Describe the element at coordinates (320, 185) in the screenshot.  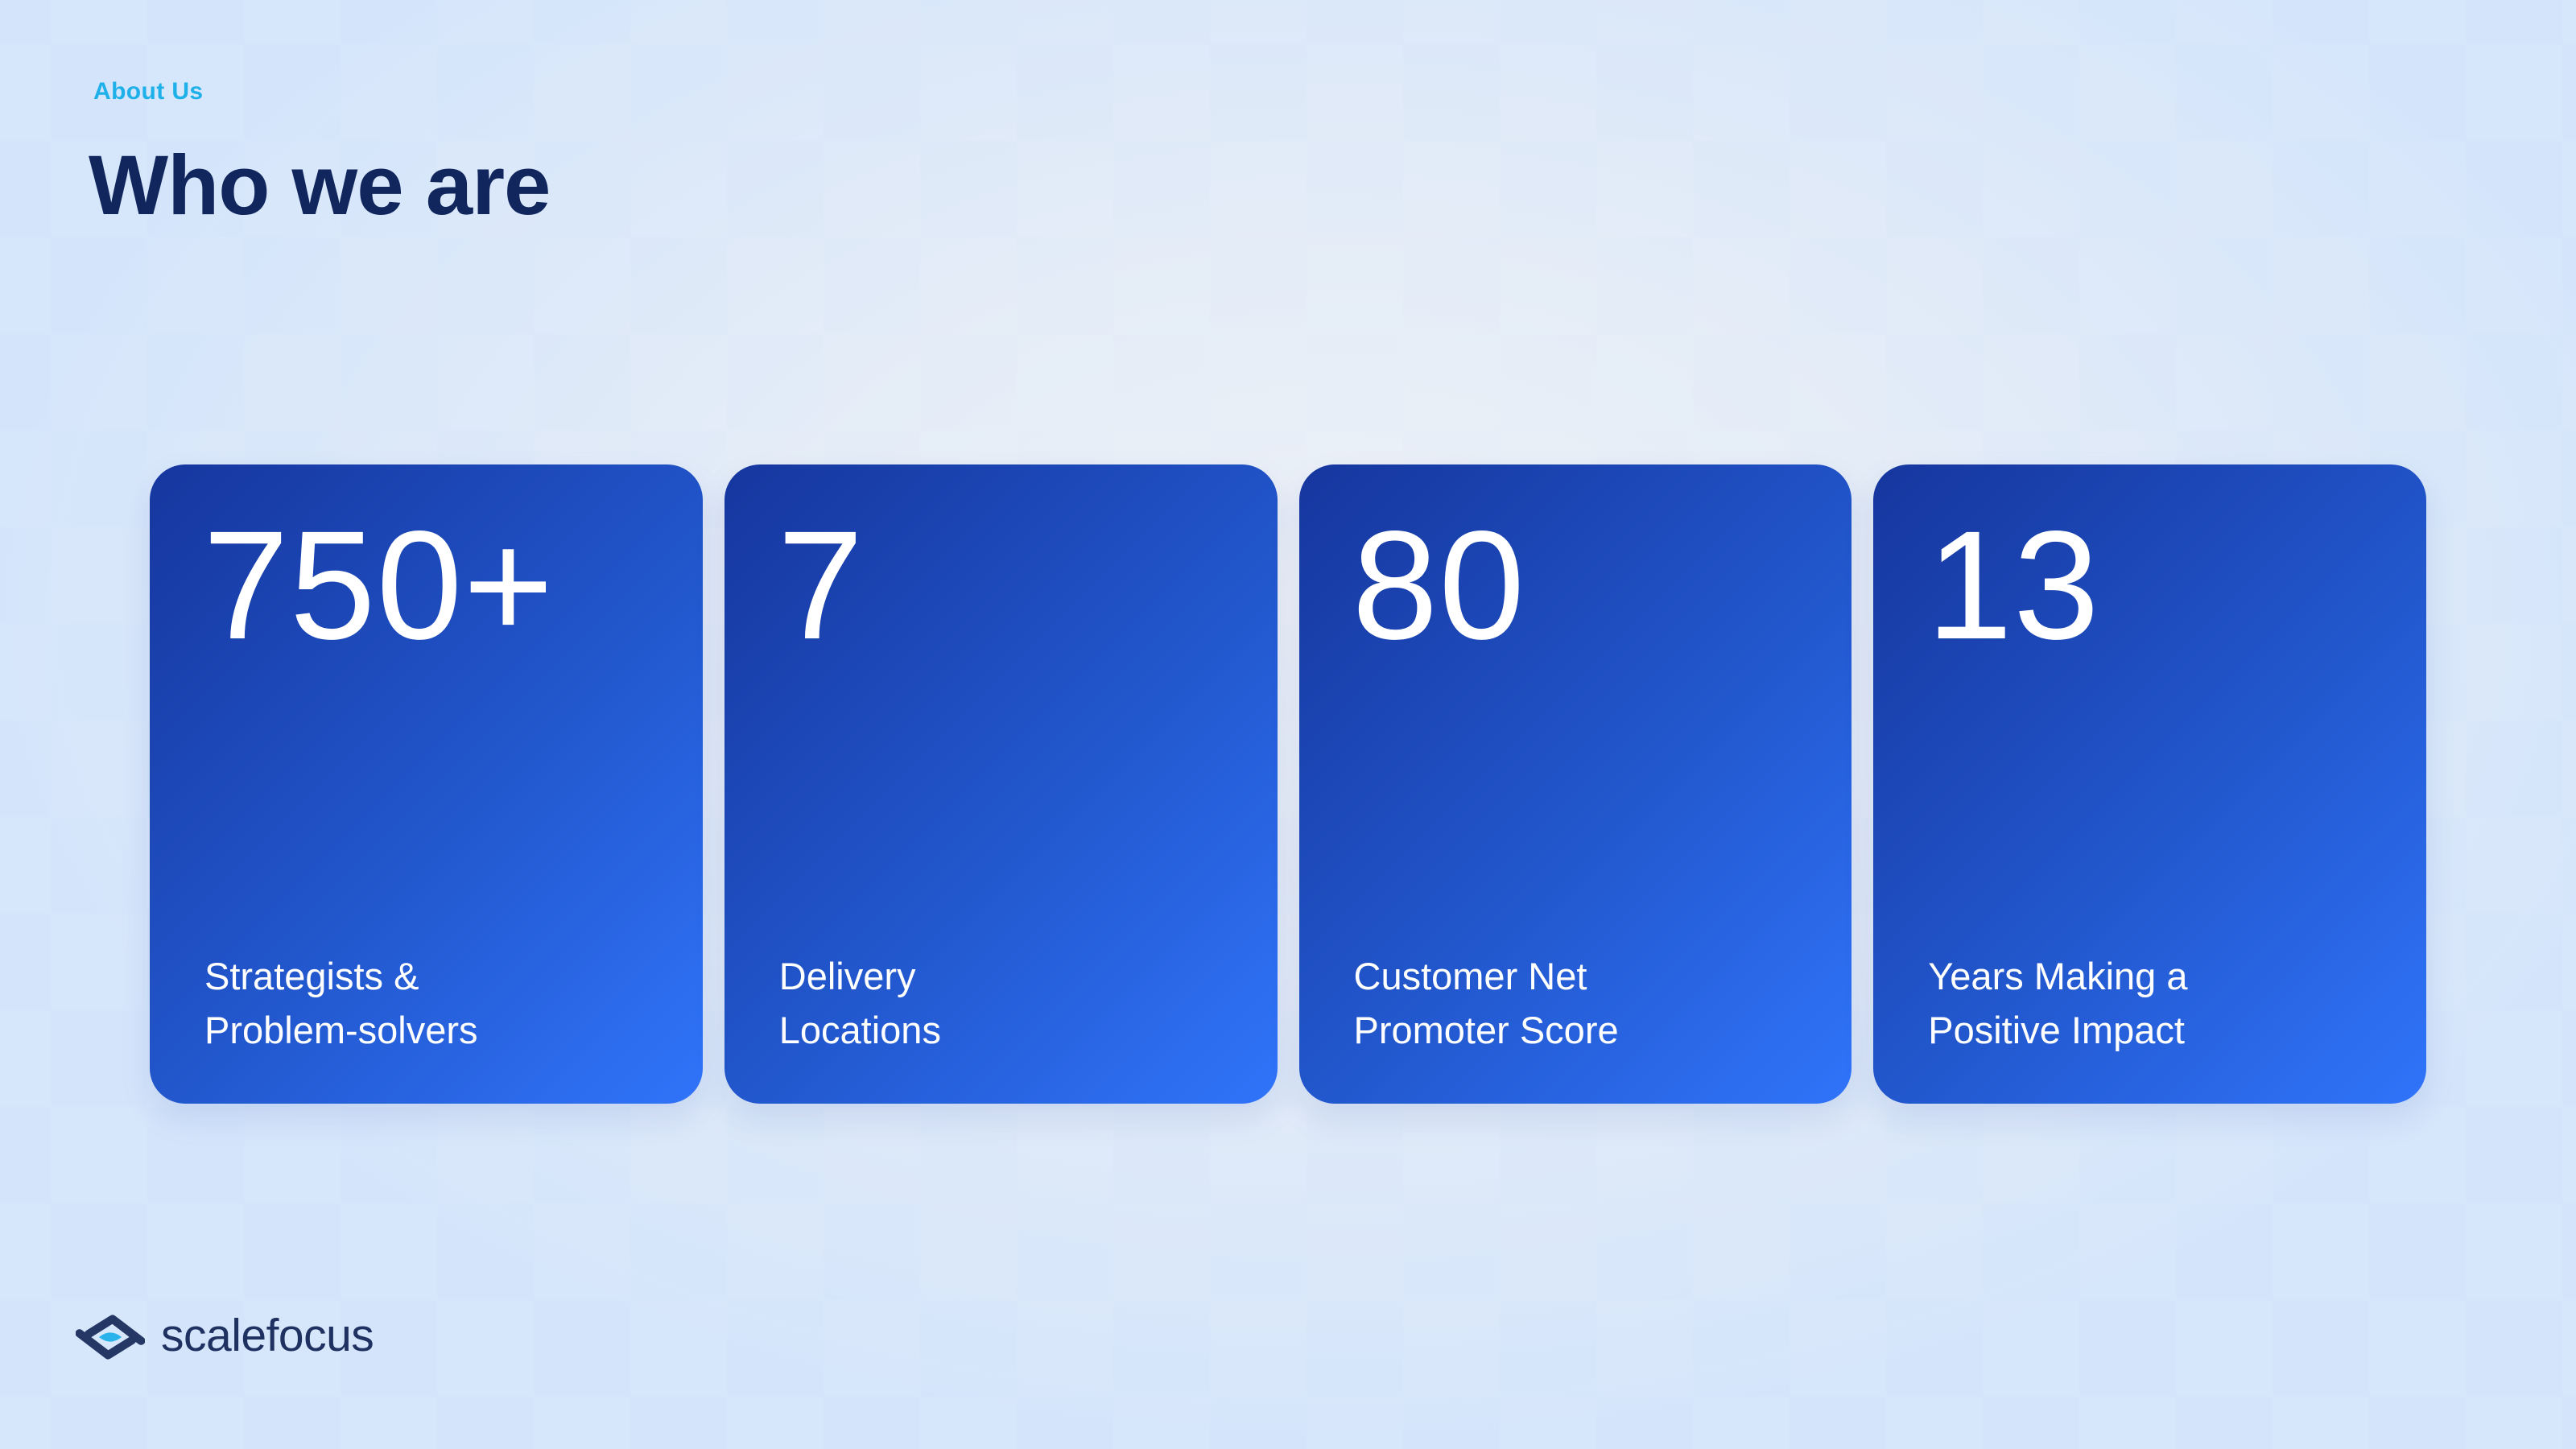
I see `page-title: Who we are` at that location.